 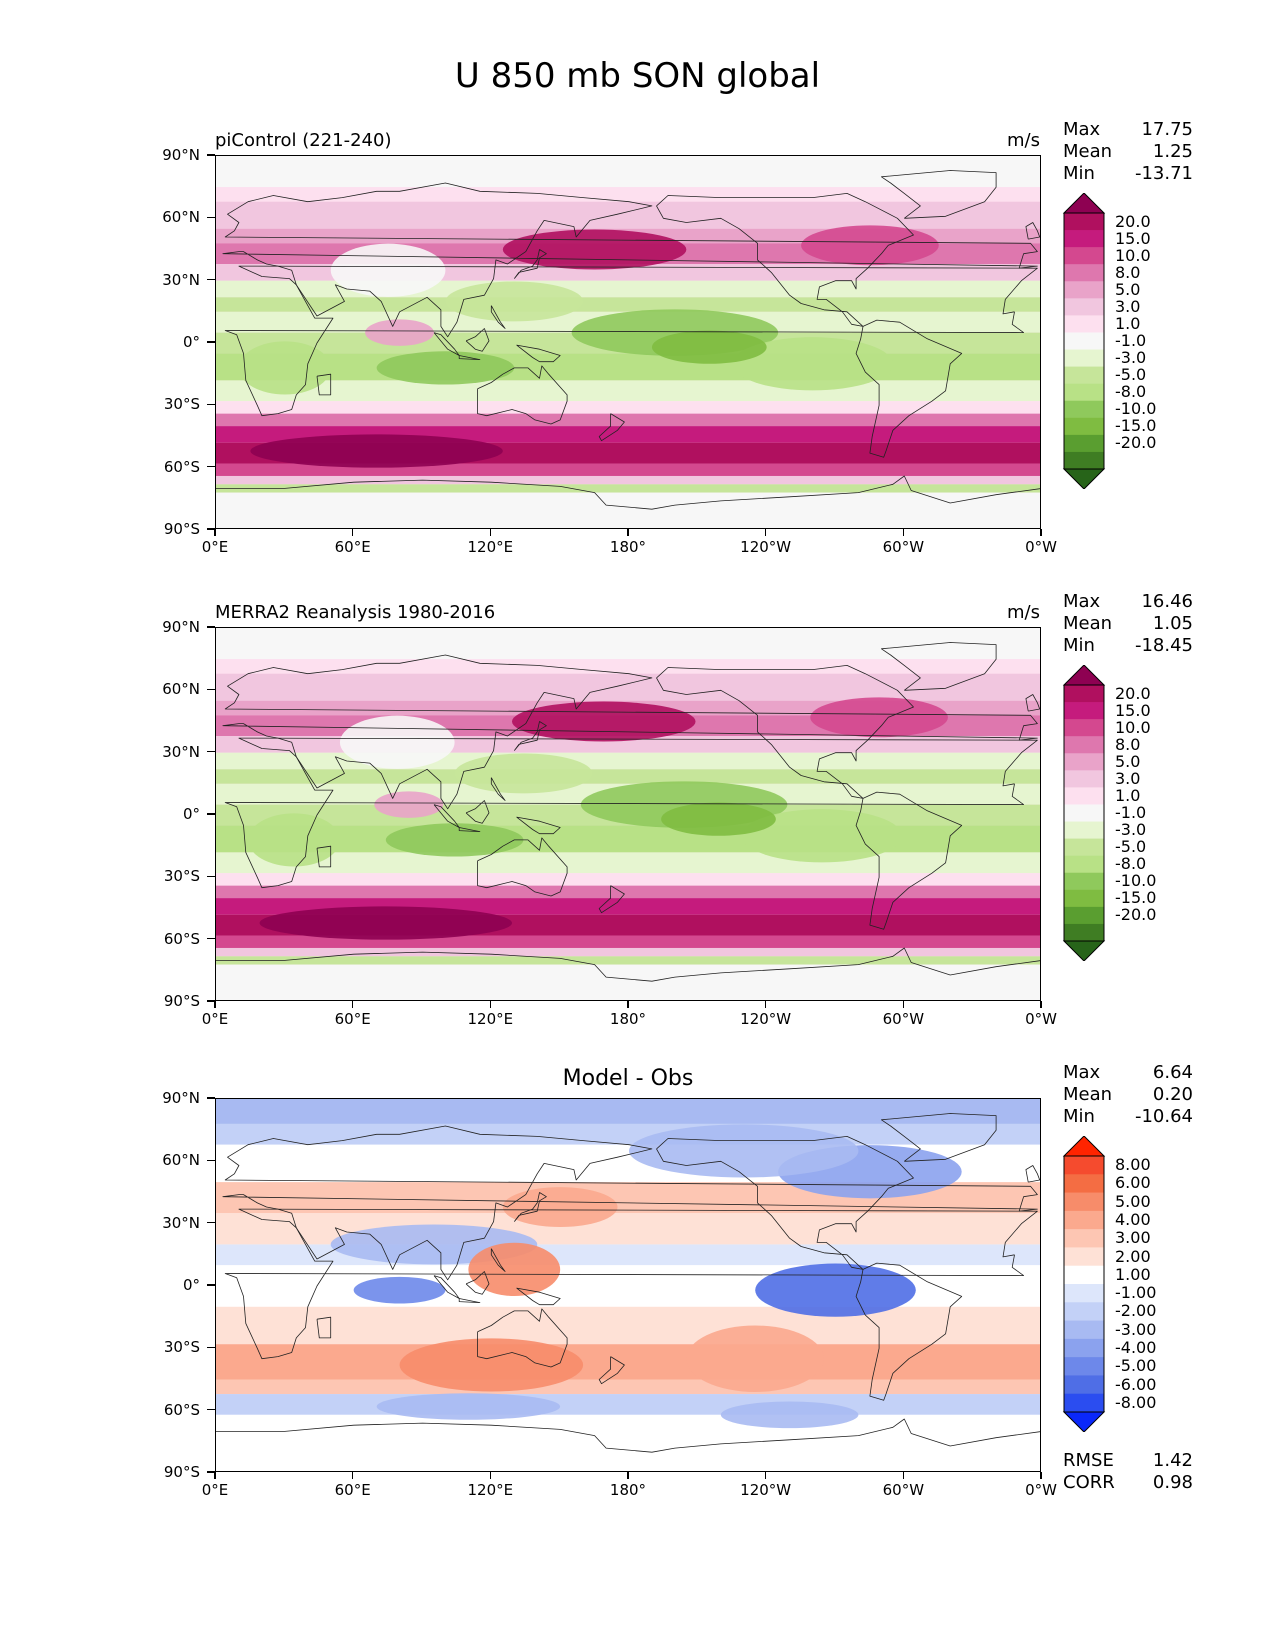 What do you see at coordinates (1128, 152) in the screenshot?
I see `stats-box: Max 17.75 Mean 1.25 Min -13.71` at bounding box center [1128, 152].